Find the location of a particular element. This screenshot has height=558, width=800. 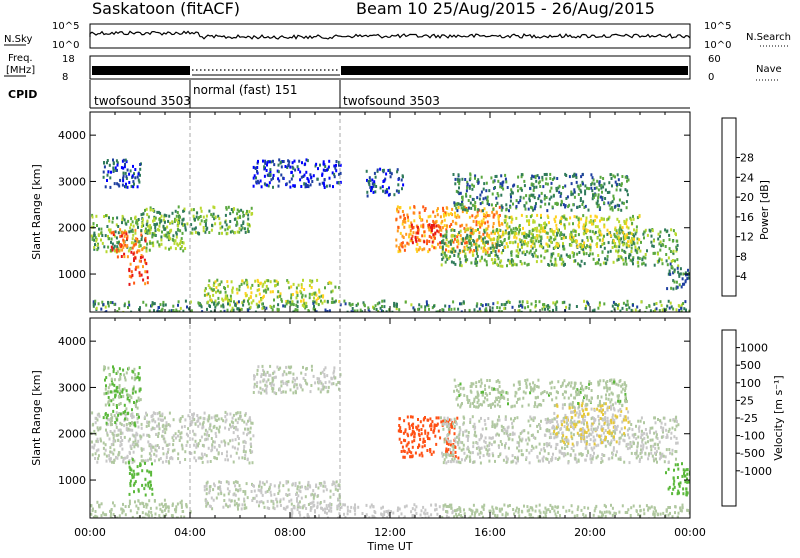

freq-label-line2: [MHz] is located at coordinates (20, 70).